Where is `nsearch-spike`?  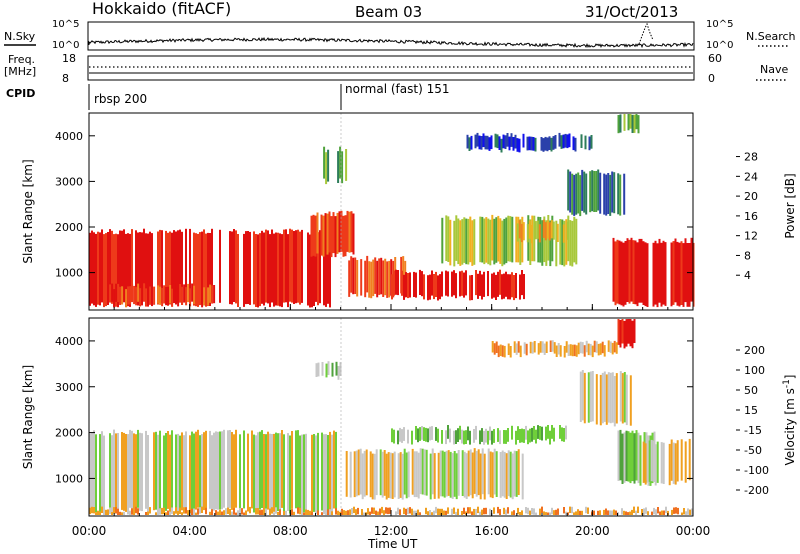 nsearch-spike is located at coordinates (646, 33).